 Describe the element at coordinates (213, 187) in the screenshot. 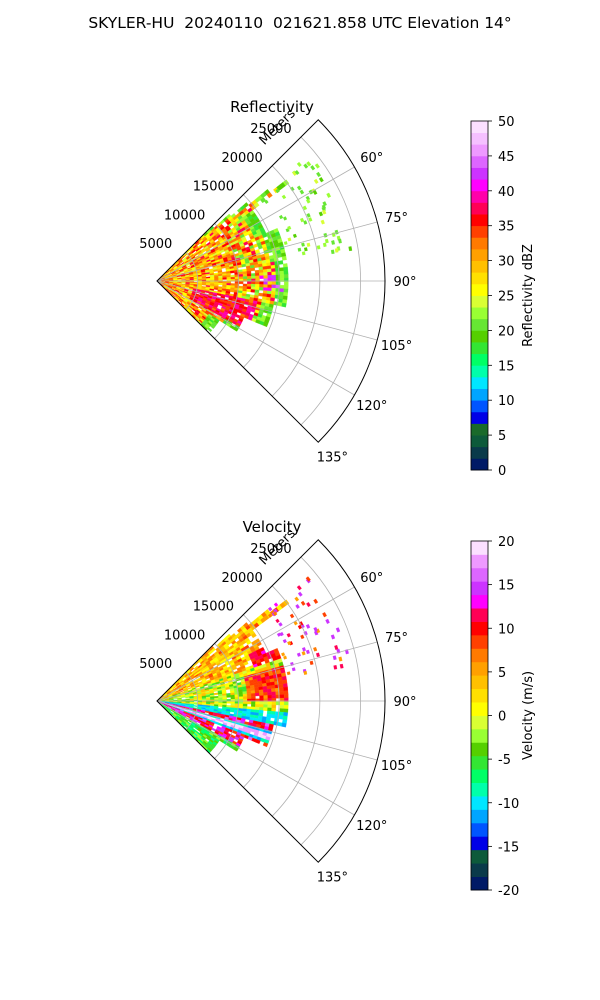

I see `radial-tick-label: 15000` at that location.